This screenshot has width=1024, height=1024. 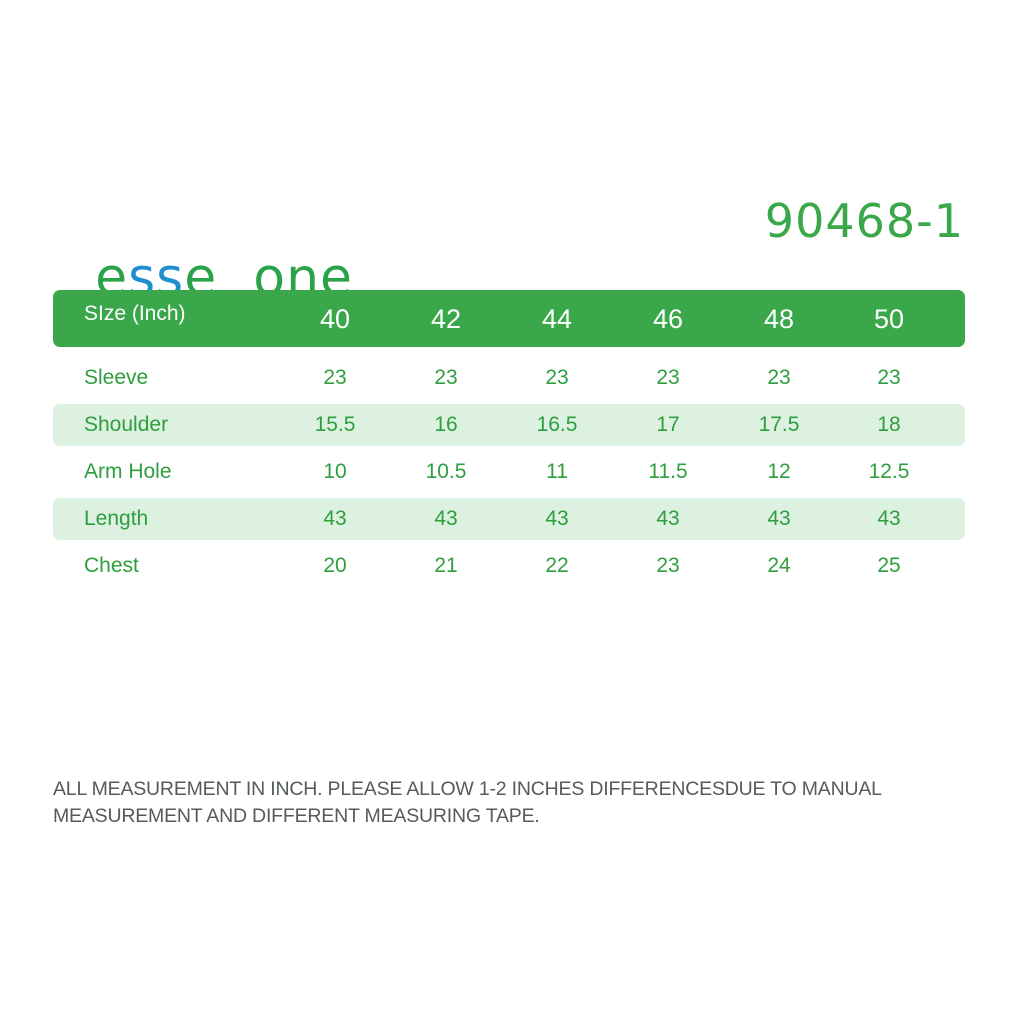 I want to click on table-row: Arm Hole 10 10.5 11 11.5 12 12.5, so click(x=509, y=472).